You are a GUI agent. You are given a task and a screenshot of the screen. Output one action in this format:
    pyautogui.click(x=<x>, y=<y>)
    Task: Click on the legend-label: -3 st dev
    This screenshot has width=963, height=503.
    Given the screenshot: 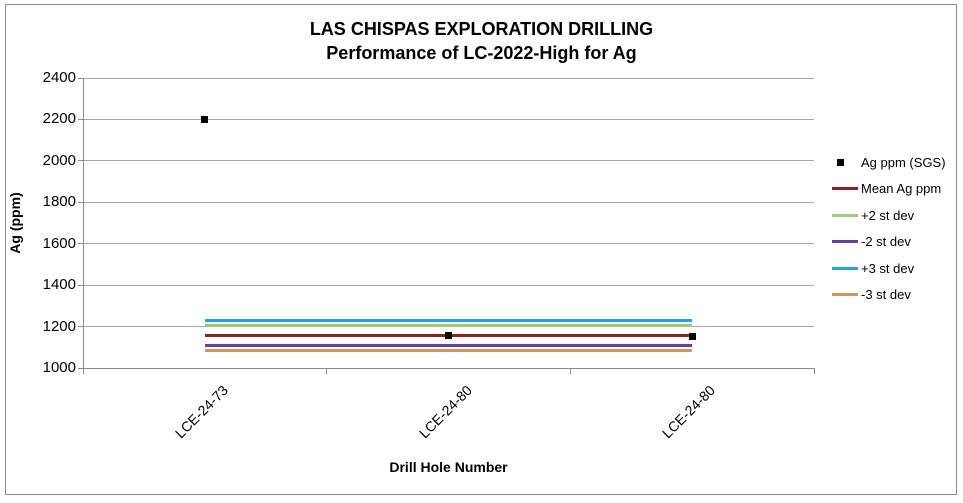 What is the action you would take?
    pyautogui.click(x=886, y=295)
    